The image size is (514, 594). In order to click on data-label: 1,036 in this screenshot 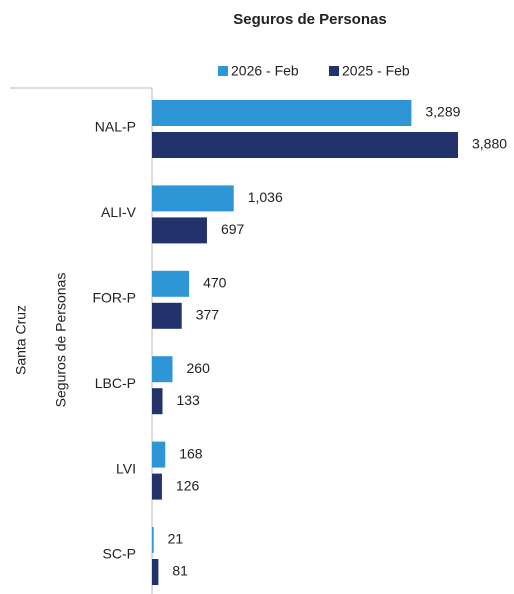, I will do `click(265, 197)`.